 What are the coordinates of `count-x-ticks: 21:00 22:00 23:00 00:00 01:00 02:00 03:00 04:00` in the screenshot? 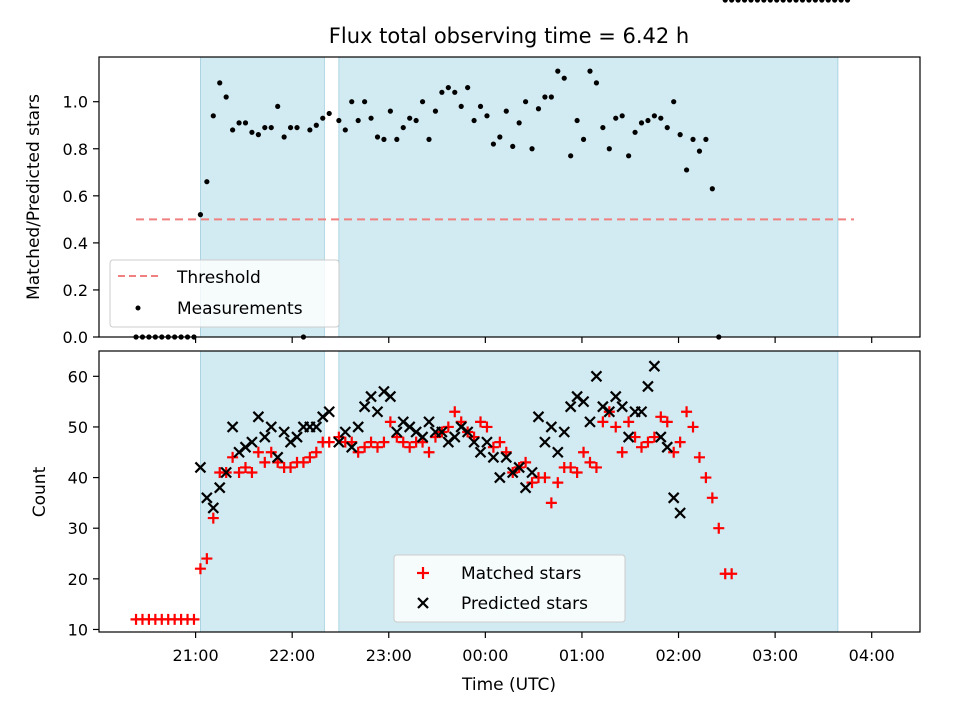 It's located at (534, 648).